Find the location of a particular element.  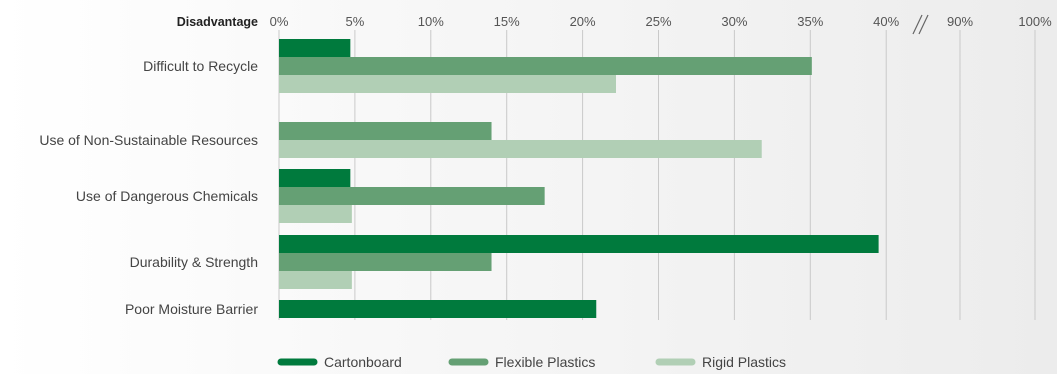

x-tick-label: 10% is located at coordinates (431, 21).